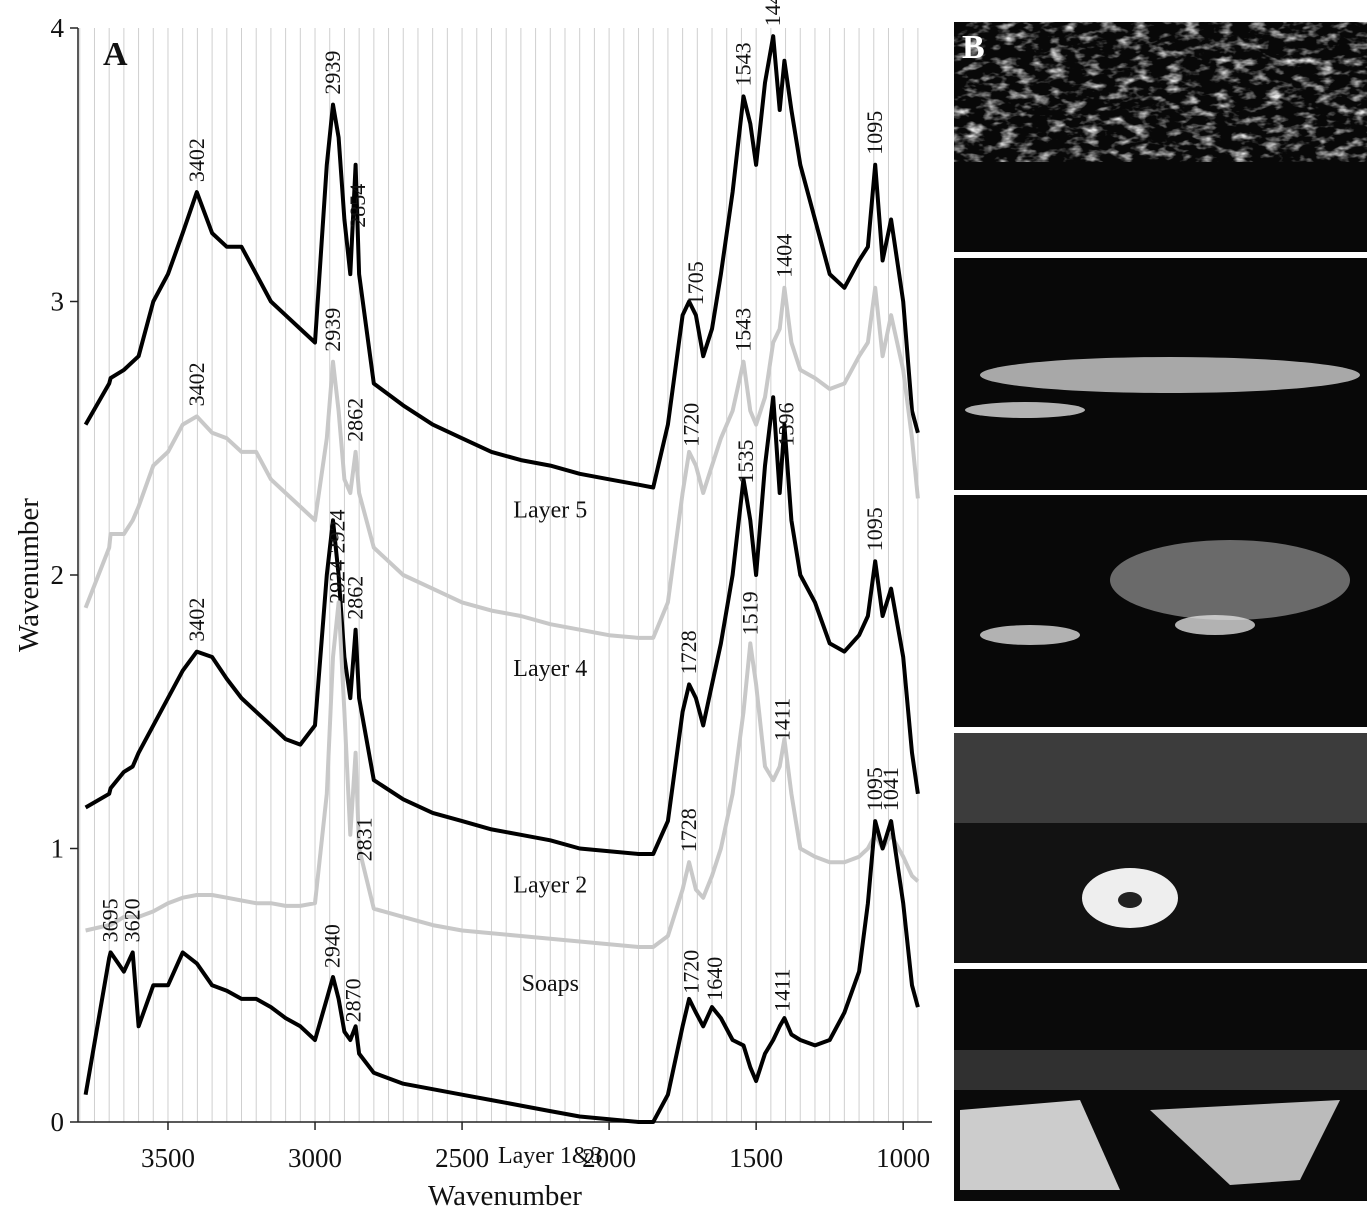 The width and height of the screenshot is (1367, 1217). What do you see at coordinates (714, 979) in the screenshot?
I see `peak-label: 1640` at bounding box center [714, 979].